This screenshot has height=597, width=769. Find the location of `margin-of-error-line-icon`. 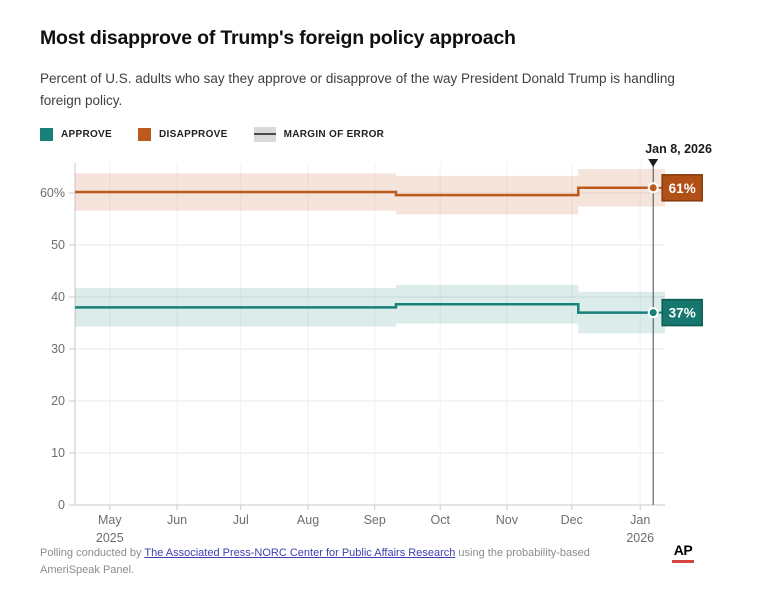

margin-of-error-line-icon is located at coordinates (264, 134).